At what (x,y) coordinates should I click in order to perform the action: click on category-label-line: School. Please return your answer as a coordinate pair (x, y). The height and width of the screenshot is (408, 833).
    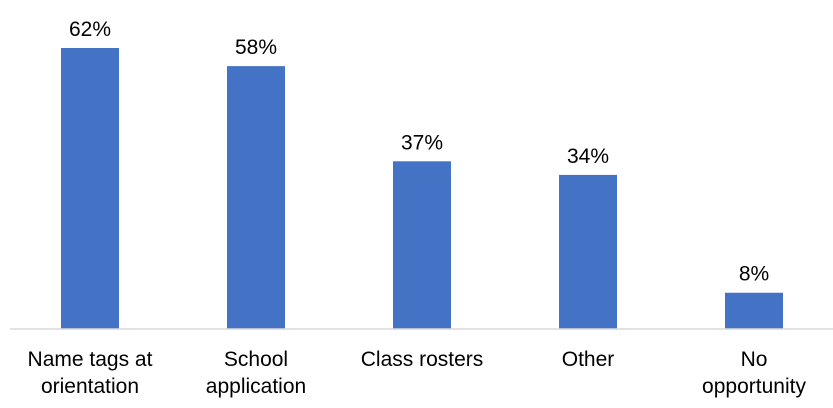
    Looking at the image, I should click on (256, 359).